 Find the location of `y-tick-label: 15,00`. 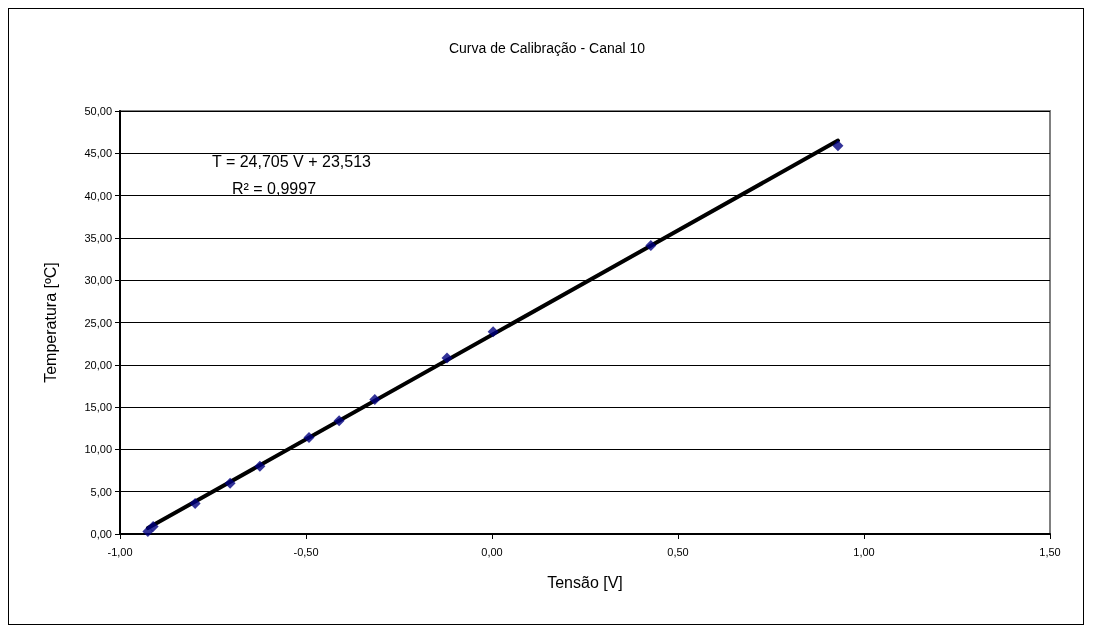

y-tick-label: 15,00 is located at coordinates (98, 407).